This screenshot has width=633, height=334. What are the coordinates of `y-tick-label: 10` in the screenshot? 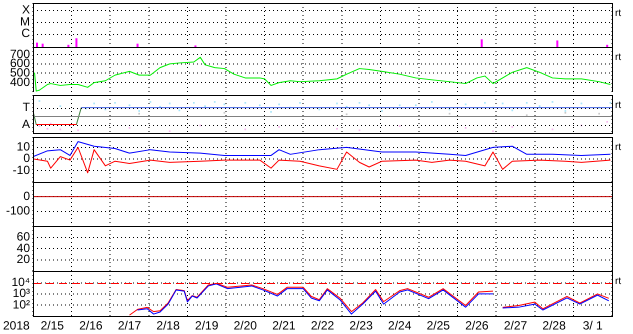 It's located at (23, 147).